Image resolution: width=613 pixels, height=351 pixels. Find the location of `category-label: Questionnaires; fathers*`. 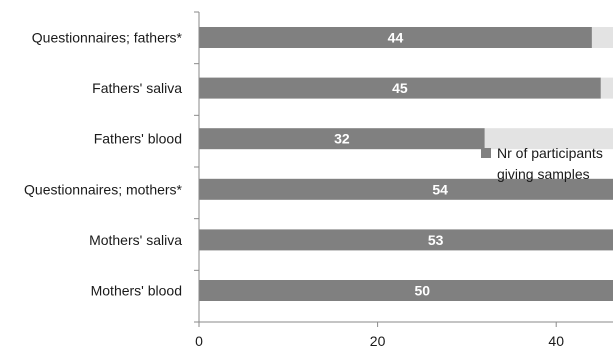

category-label: Questionnaires; fathers* is located at coordinates (107, 38).